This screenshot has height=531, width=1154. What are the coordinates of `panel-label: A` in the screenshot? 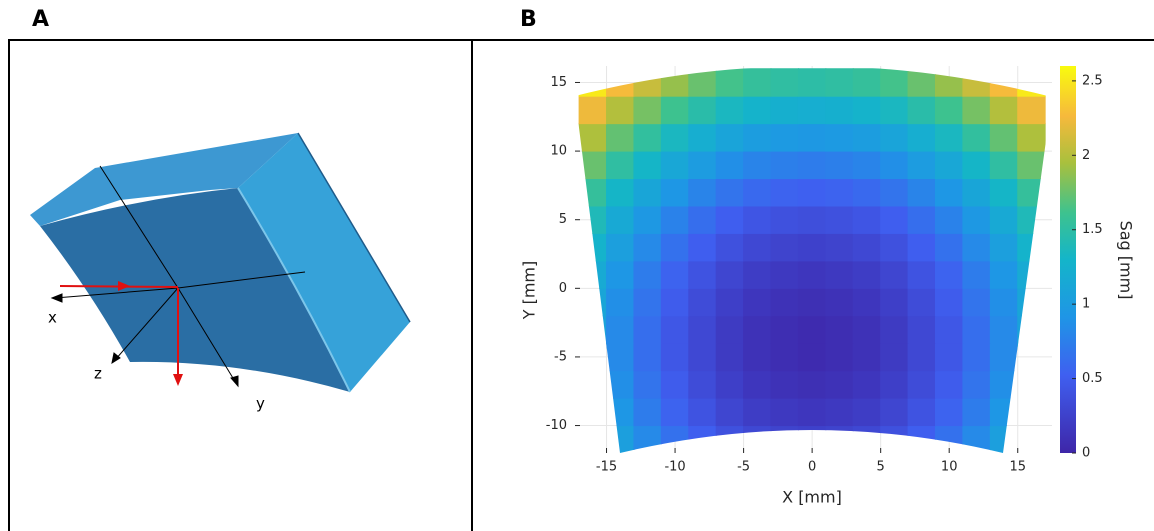 It's located at (40, 19).